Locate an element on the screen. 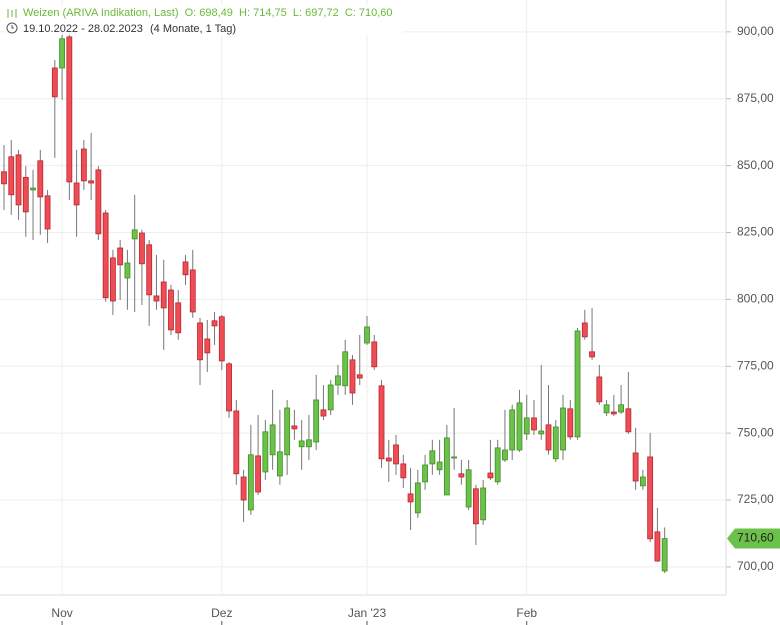  y-tick-label: 875,00 is located at coordinates (755, 98).